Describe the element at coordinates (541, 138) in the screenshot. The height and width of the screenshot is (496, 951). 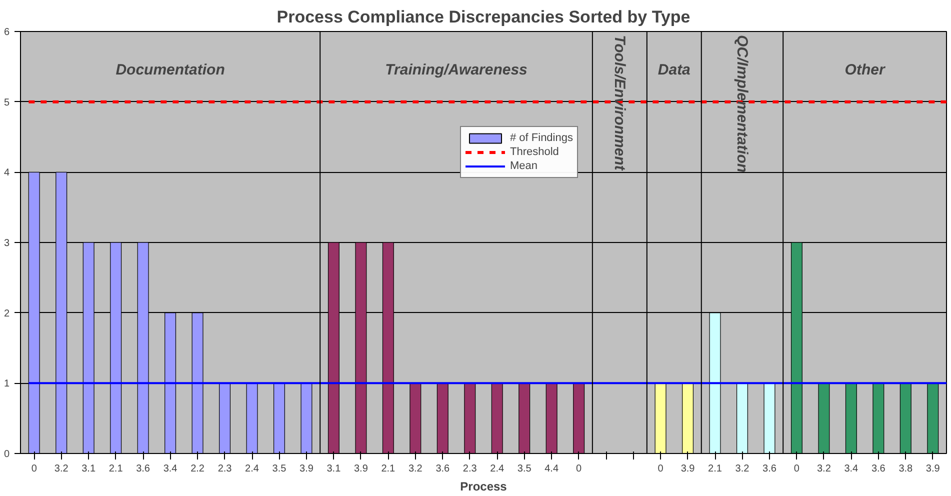
I see `legend-label: # of Findings` at that location.